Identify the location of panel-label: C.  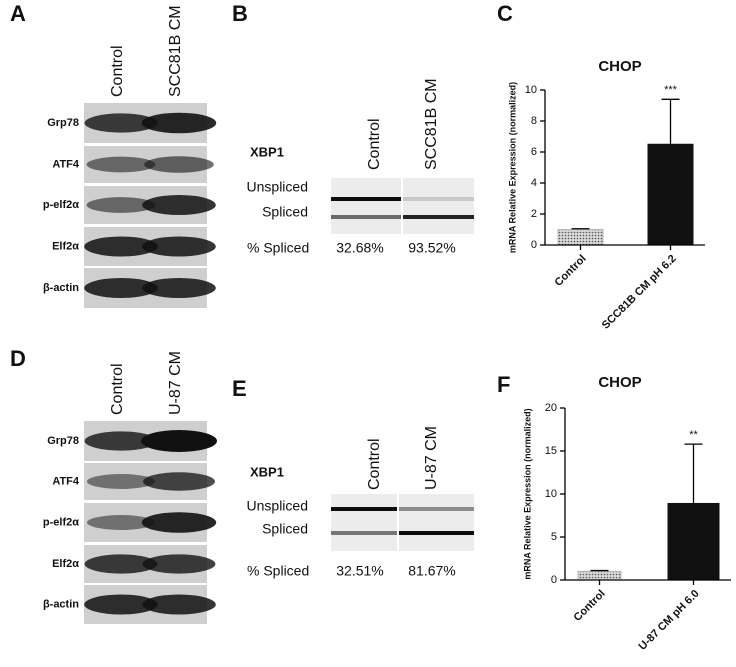
(505, 13).